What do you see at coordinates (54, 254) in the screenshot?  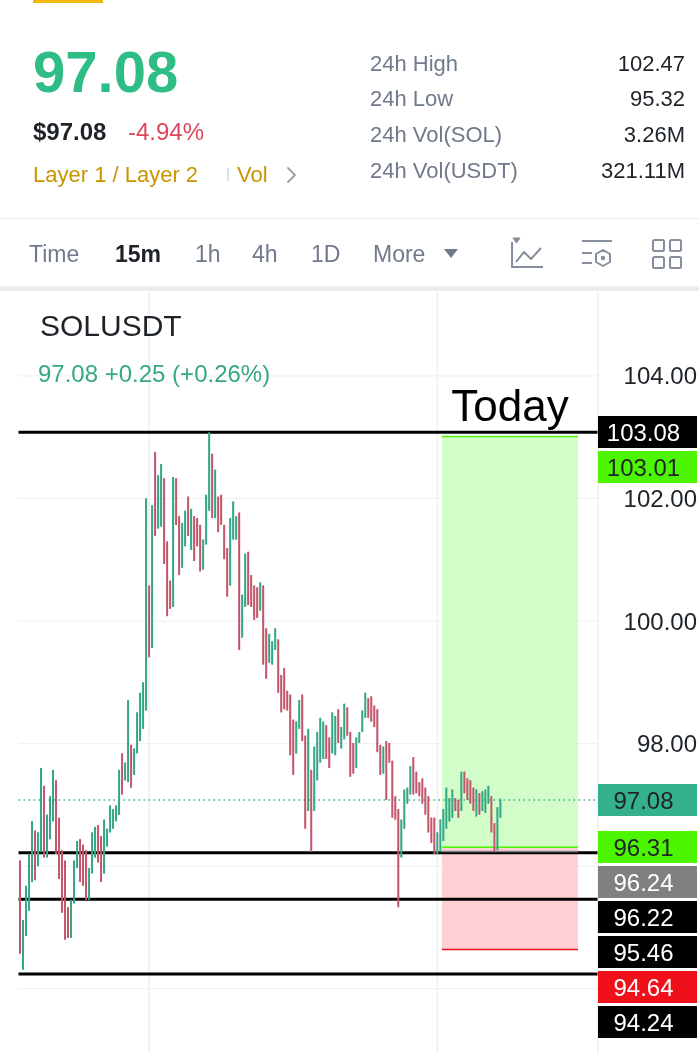 I see `text: Time` at bounding box center [54, 254].